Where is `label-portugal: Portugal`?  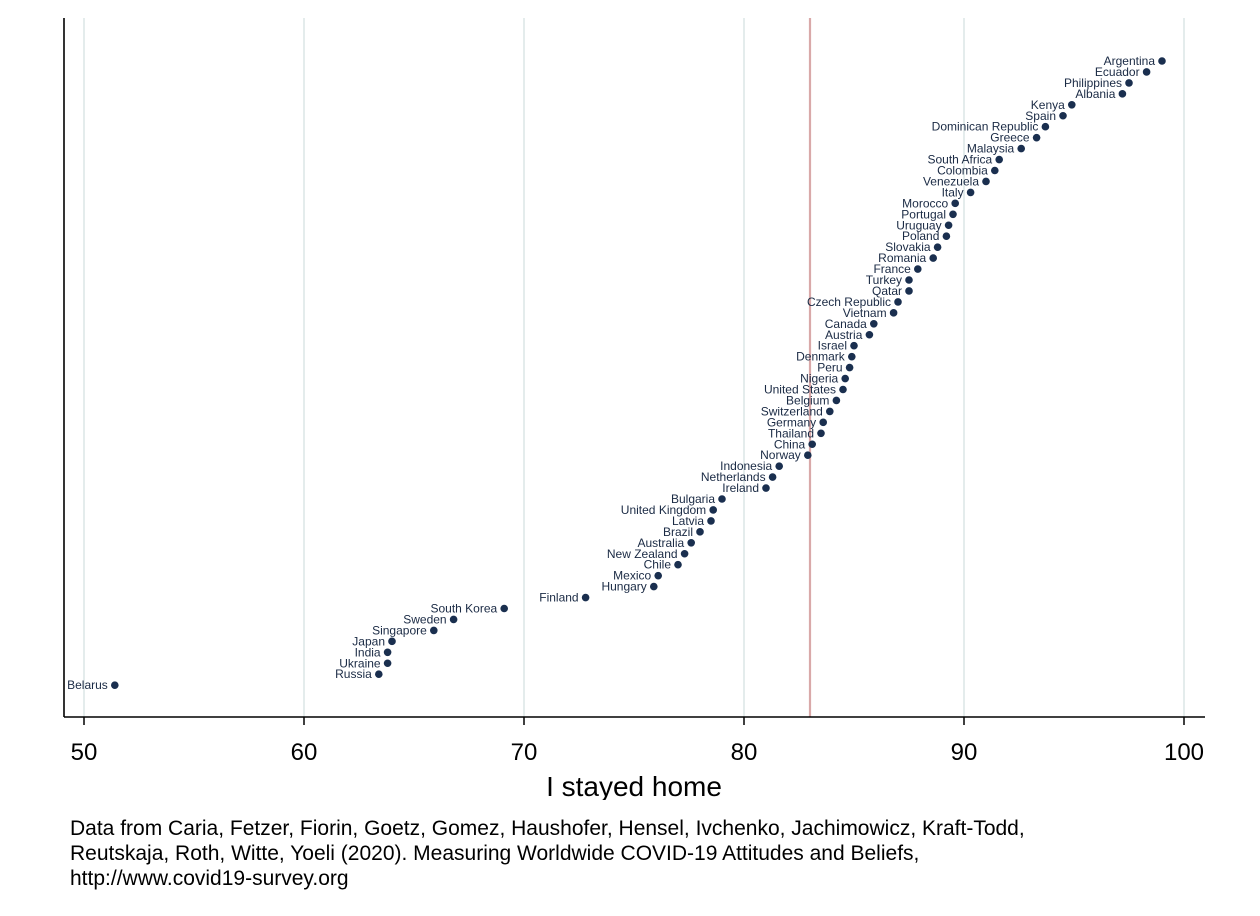
label-portugal: Portugal is located at coordinates (923, 214).